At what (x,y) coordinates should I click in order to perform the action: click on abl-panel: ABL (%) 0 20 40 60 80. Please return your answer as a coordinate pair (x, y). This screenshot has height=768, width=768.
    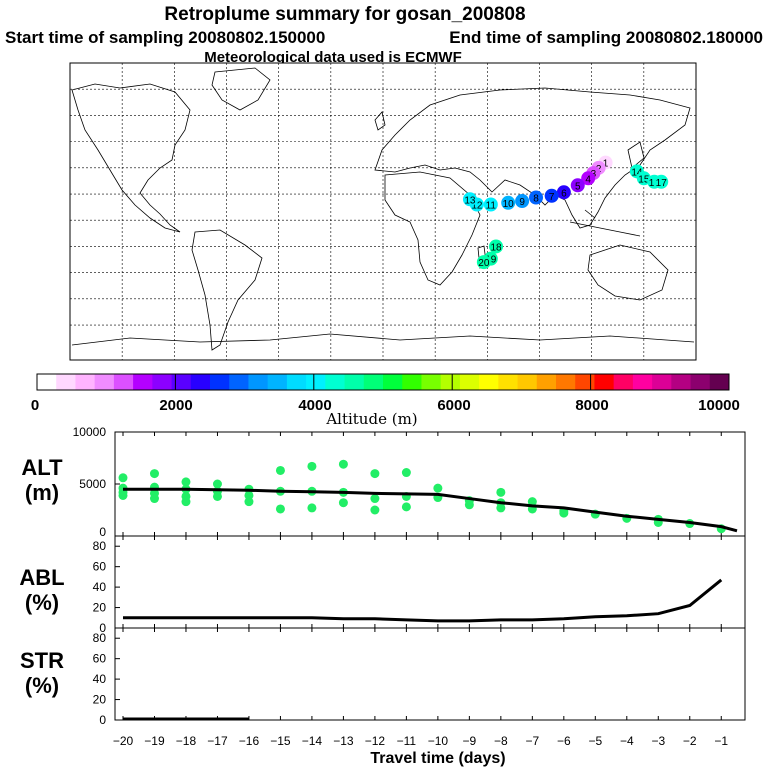
    Looking at the image, I should click on (382, 585).